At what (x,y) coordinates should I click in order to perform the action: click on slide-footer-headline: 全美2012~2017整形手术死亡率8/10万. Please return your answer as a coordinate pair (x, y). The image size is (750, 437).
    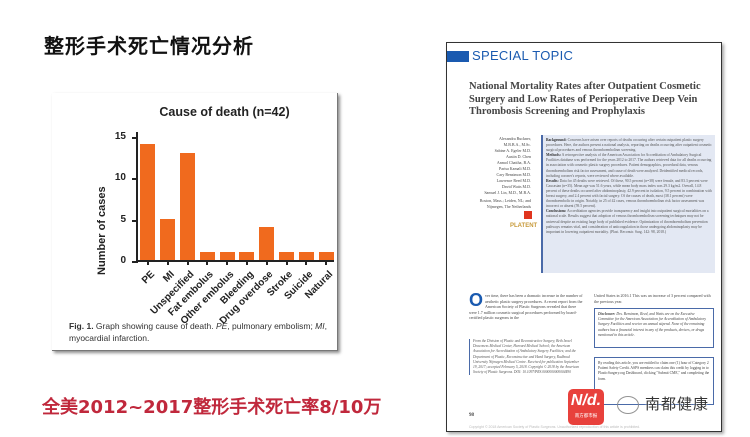
    Looking at the image, I should click on (212, 407).